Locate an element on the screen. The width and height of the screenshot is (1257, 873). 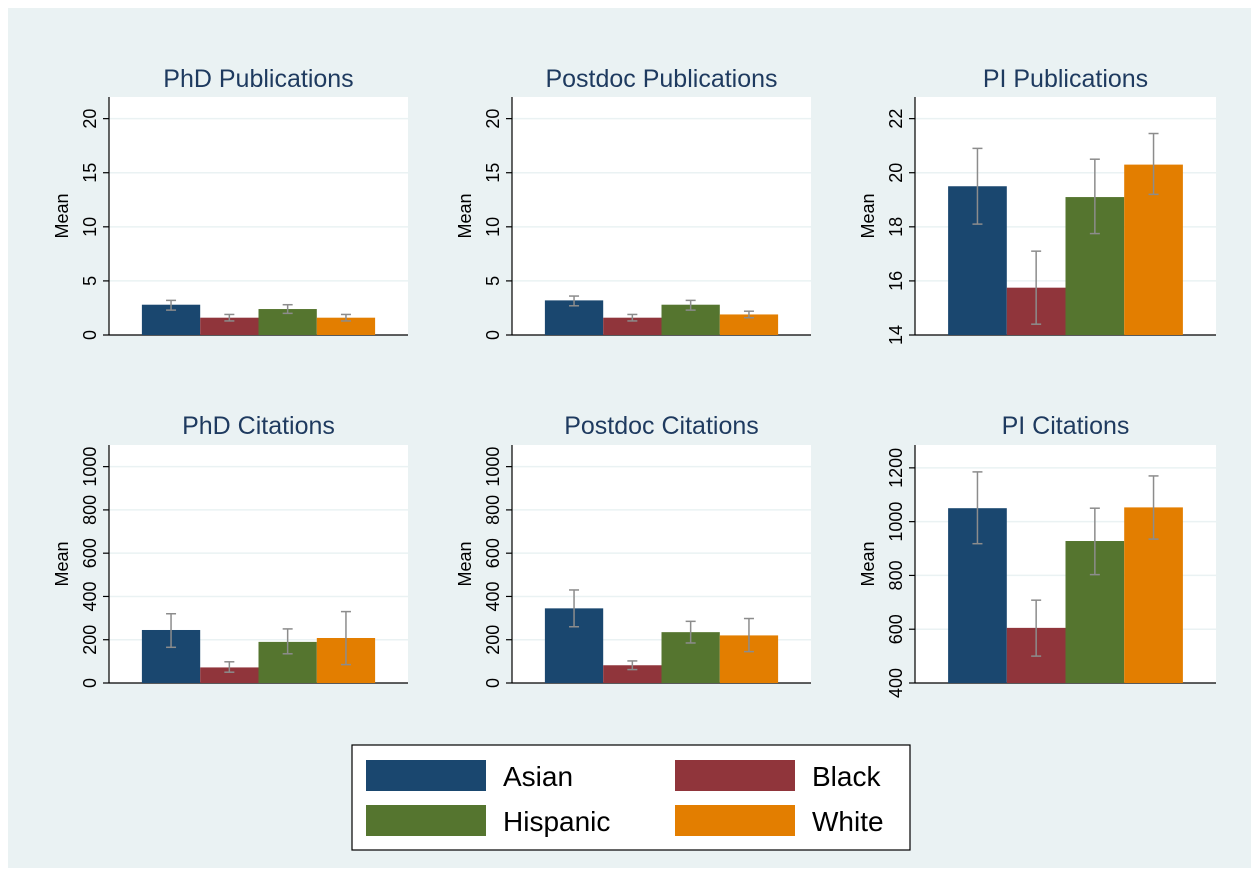
legend-label-asian: Asian is located at coordinates (538, 776).